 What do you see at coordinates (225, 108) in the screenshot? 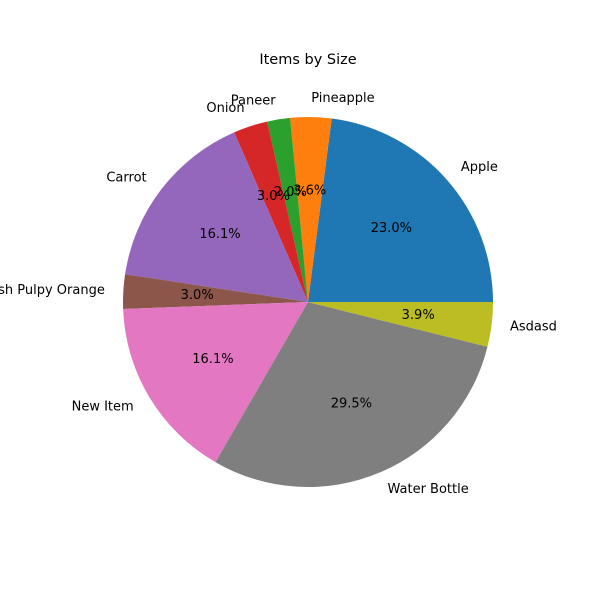
I see `slice-label-onion: Onion` at bounding box center [225, 108].